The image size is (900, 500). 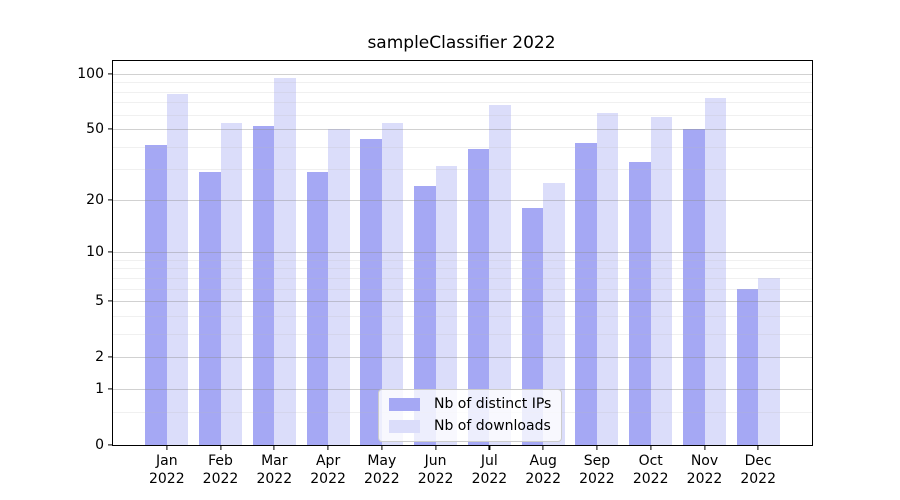 I want to click on bar-dec-ips, so click(x=747, y=366).